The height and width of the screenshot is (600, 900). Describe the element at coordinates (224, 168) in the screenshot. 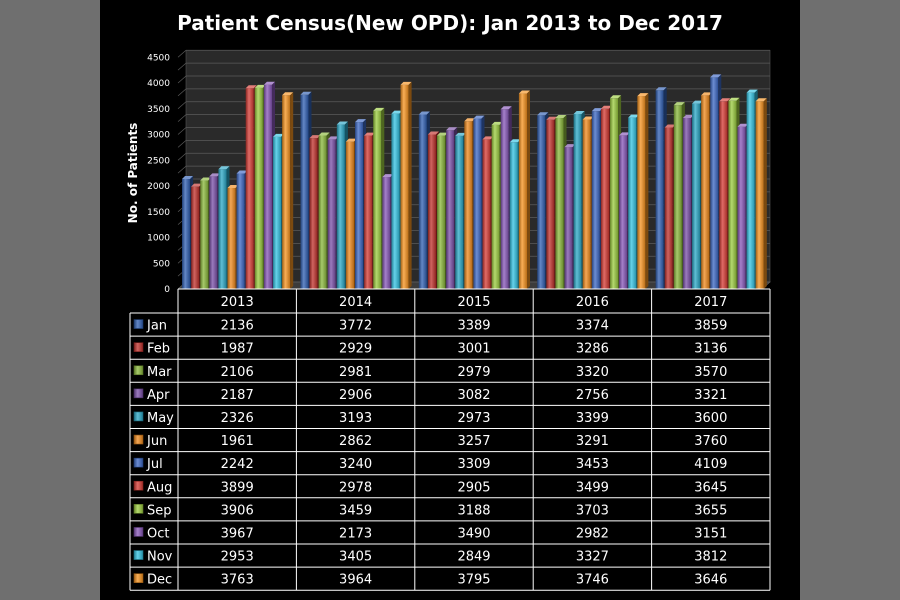

I see `bar-top-may-2013` at that location.